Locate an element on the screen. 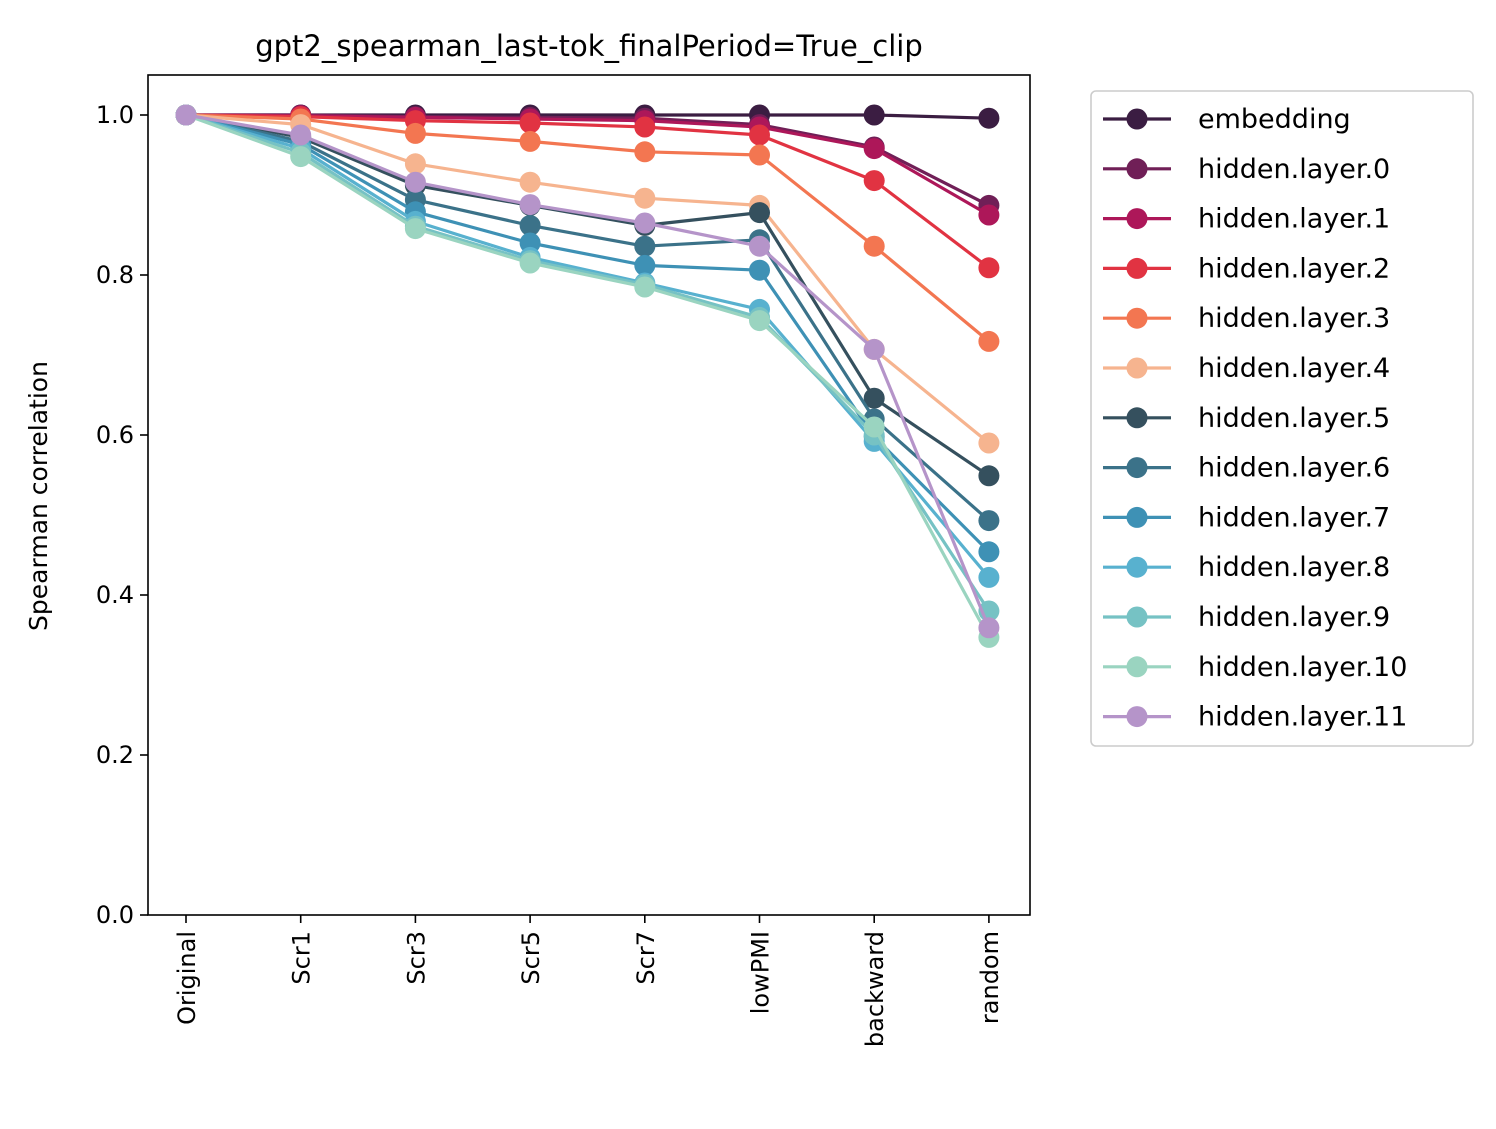 The height and width of the screenshot is (1129, 1496). legend-label: hidden.layer.7 is located at coordinates (1294, 517).